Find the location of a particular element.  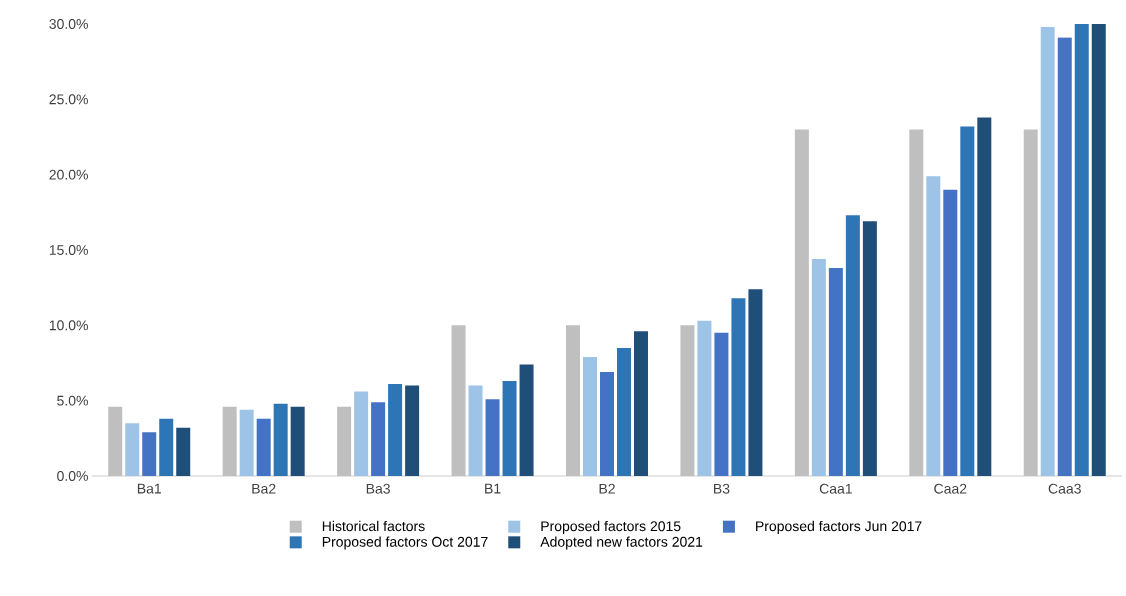

legend-label: Historical factors is located at coordinates (373, 526).